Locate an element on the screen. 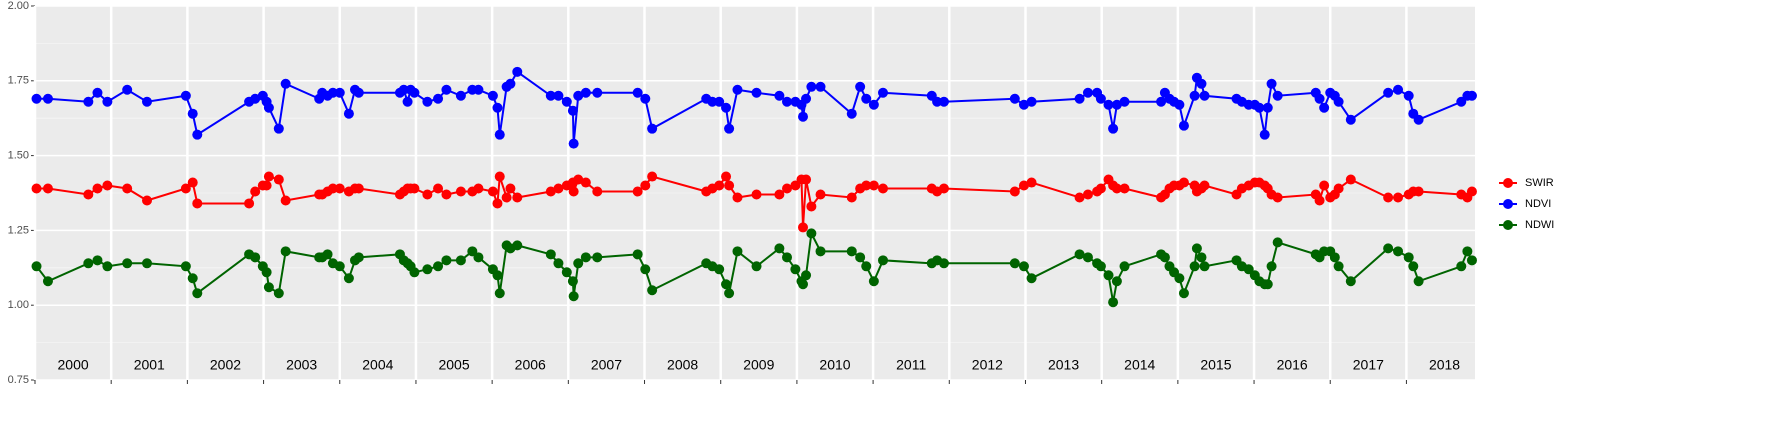 The height and width of the screenshot is (442, 1773). legend-label: NDWI is located at coordinates (1539, 225).